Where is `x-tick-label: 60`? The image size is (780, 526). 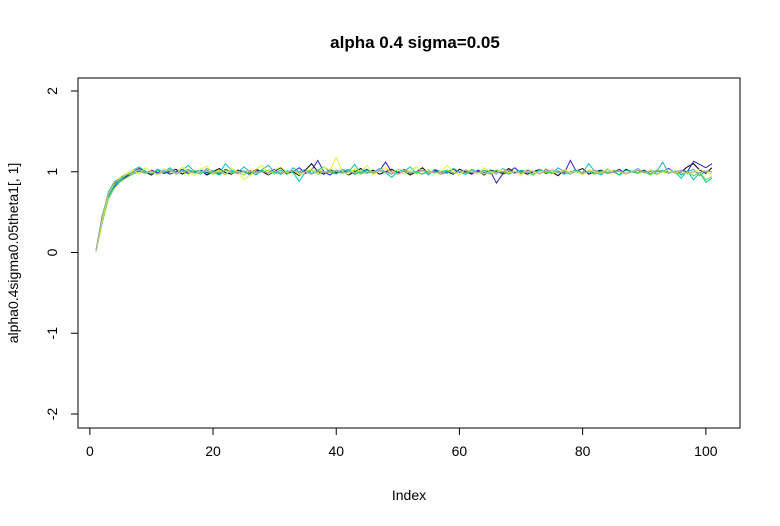 x-tick-label: 60 is located at coordinates (460, 451).